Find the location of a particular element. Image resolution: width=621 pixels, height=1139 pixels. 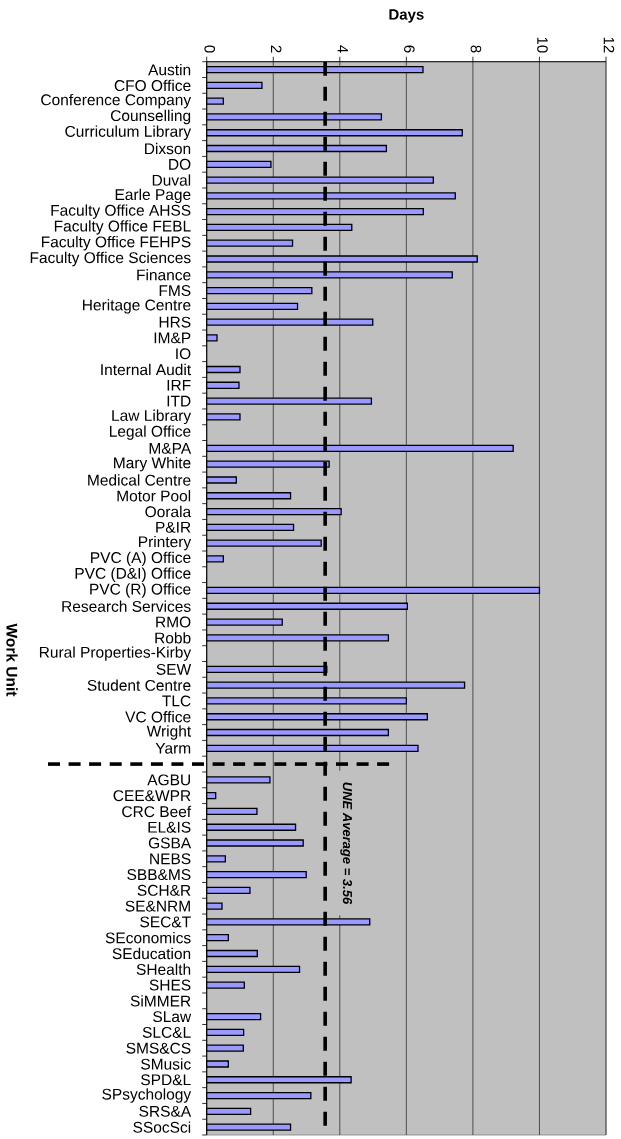

x-tick-label: 10 is located at coordinates (542, 45).